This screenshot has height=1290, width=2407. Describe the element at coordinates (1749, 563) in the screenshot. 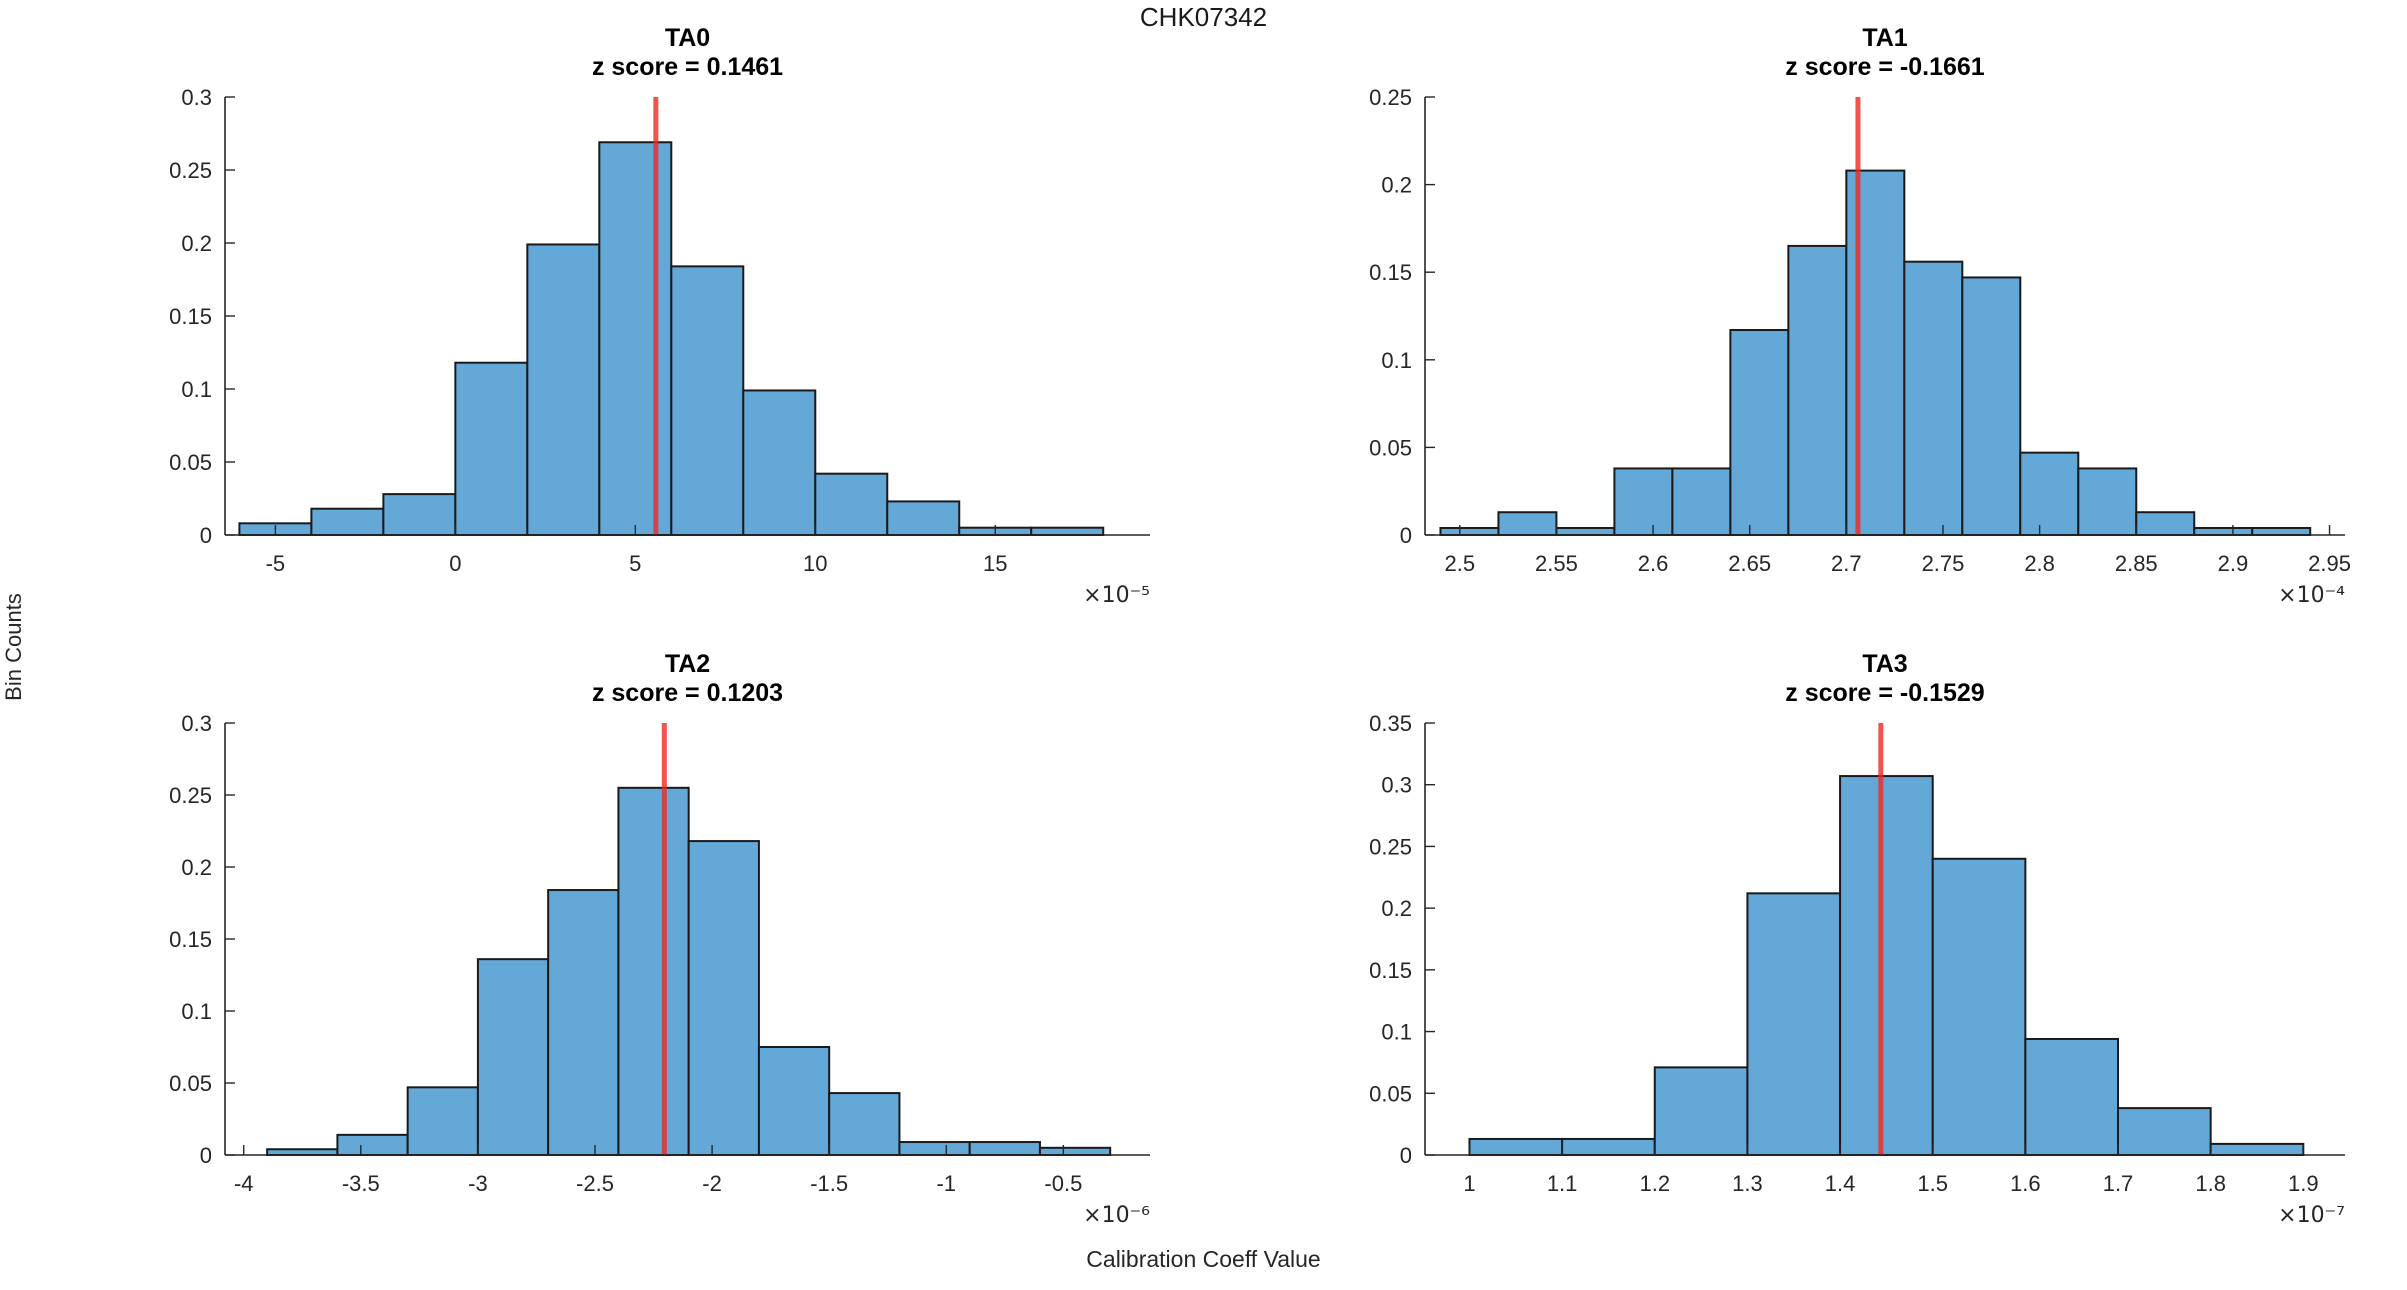

I see `x-tick-label: 2.65` at that location.